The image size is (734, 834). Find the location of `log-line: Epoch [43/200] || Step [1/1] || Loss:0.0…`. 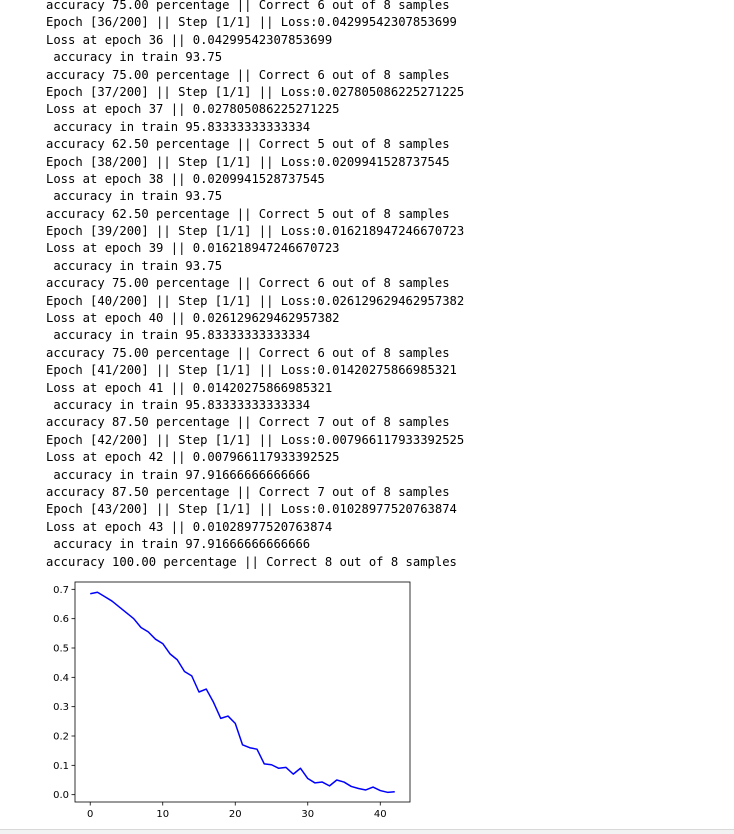

log-line: Epoch [43/200] || Step [1/1] || Loss:0.0… is located at coordinates (255, 509).